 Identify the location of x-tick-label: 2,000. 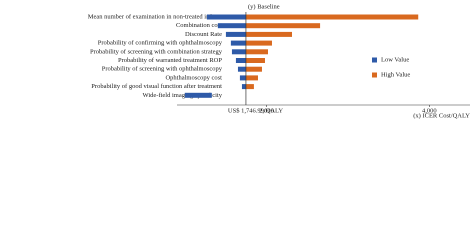
(266, 110).